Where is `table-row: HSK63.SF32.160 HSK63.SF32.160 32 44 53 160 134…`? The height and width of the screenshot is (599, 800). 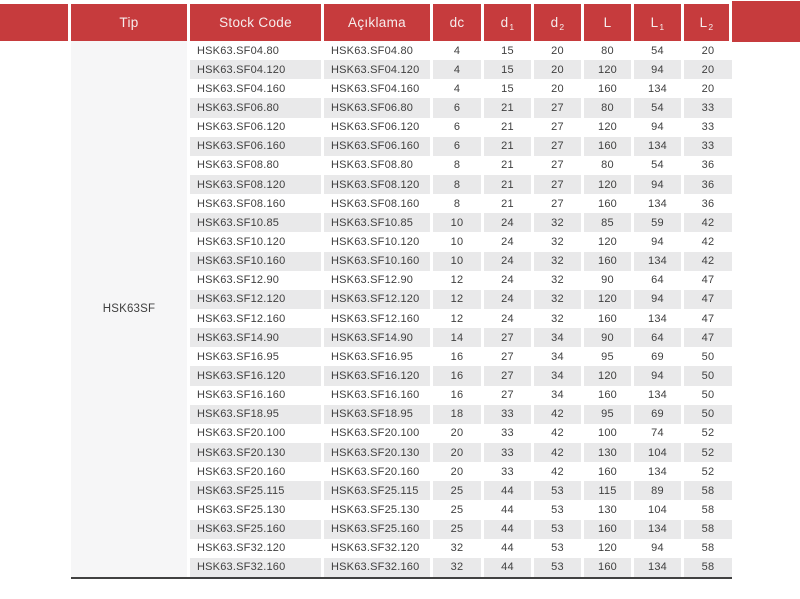 table-row: HSK63.SF32.160 HSK63.SF32.160 32 44 53 160 134… is located at coordinates (461, 567).